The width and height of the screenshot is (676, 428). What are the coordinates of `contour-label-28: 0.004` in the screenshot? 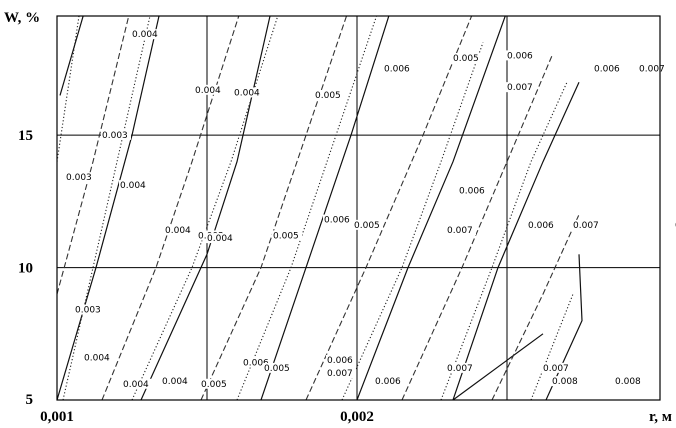 It's located at (175, 382).